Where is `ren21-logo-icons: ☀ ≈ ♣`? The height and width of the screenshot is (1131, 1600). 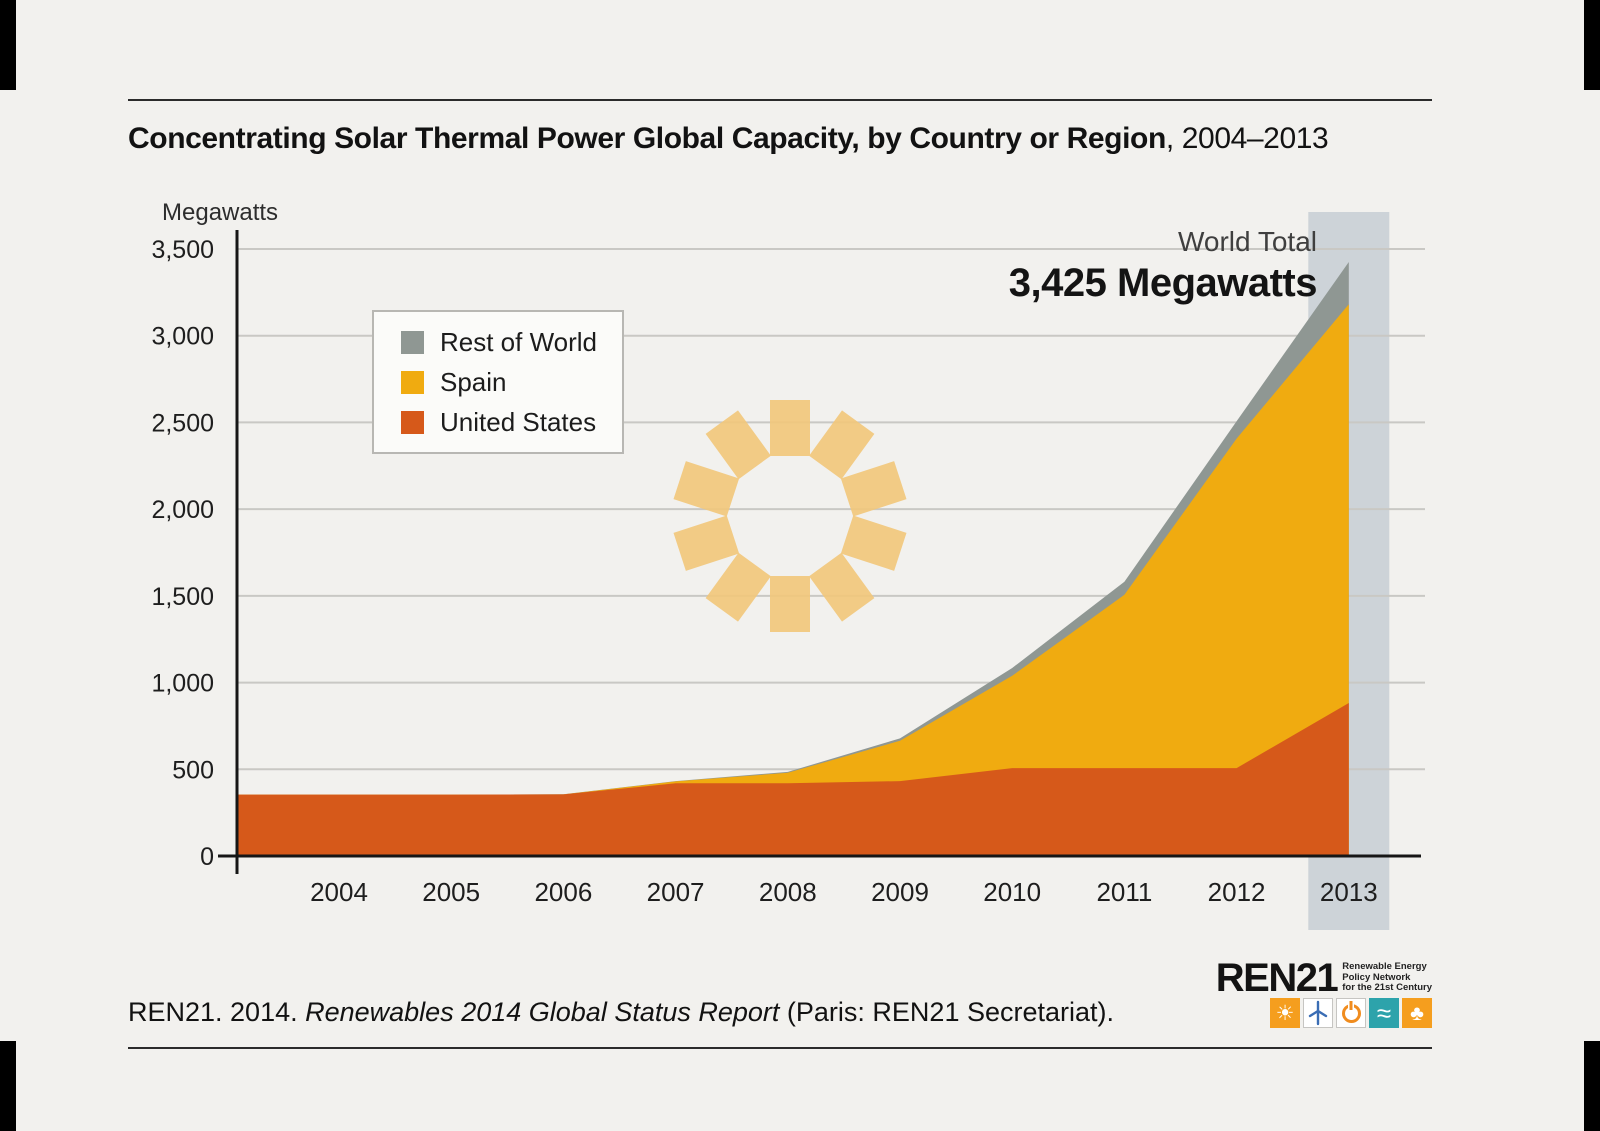
ren21-logo-icons: ☀ ≈ ♣ is located at coordinates (1324, 1013).